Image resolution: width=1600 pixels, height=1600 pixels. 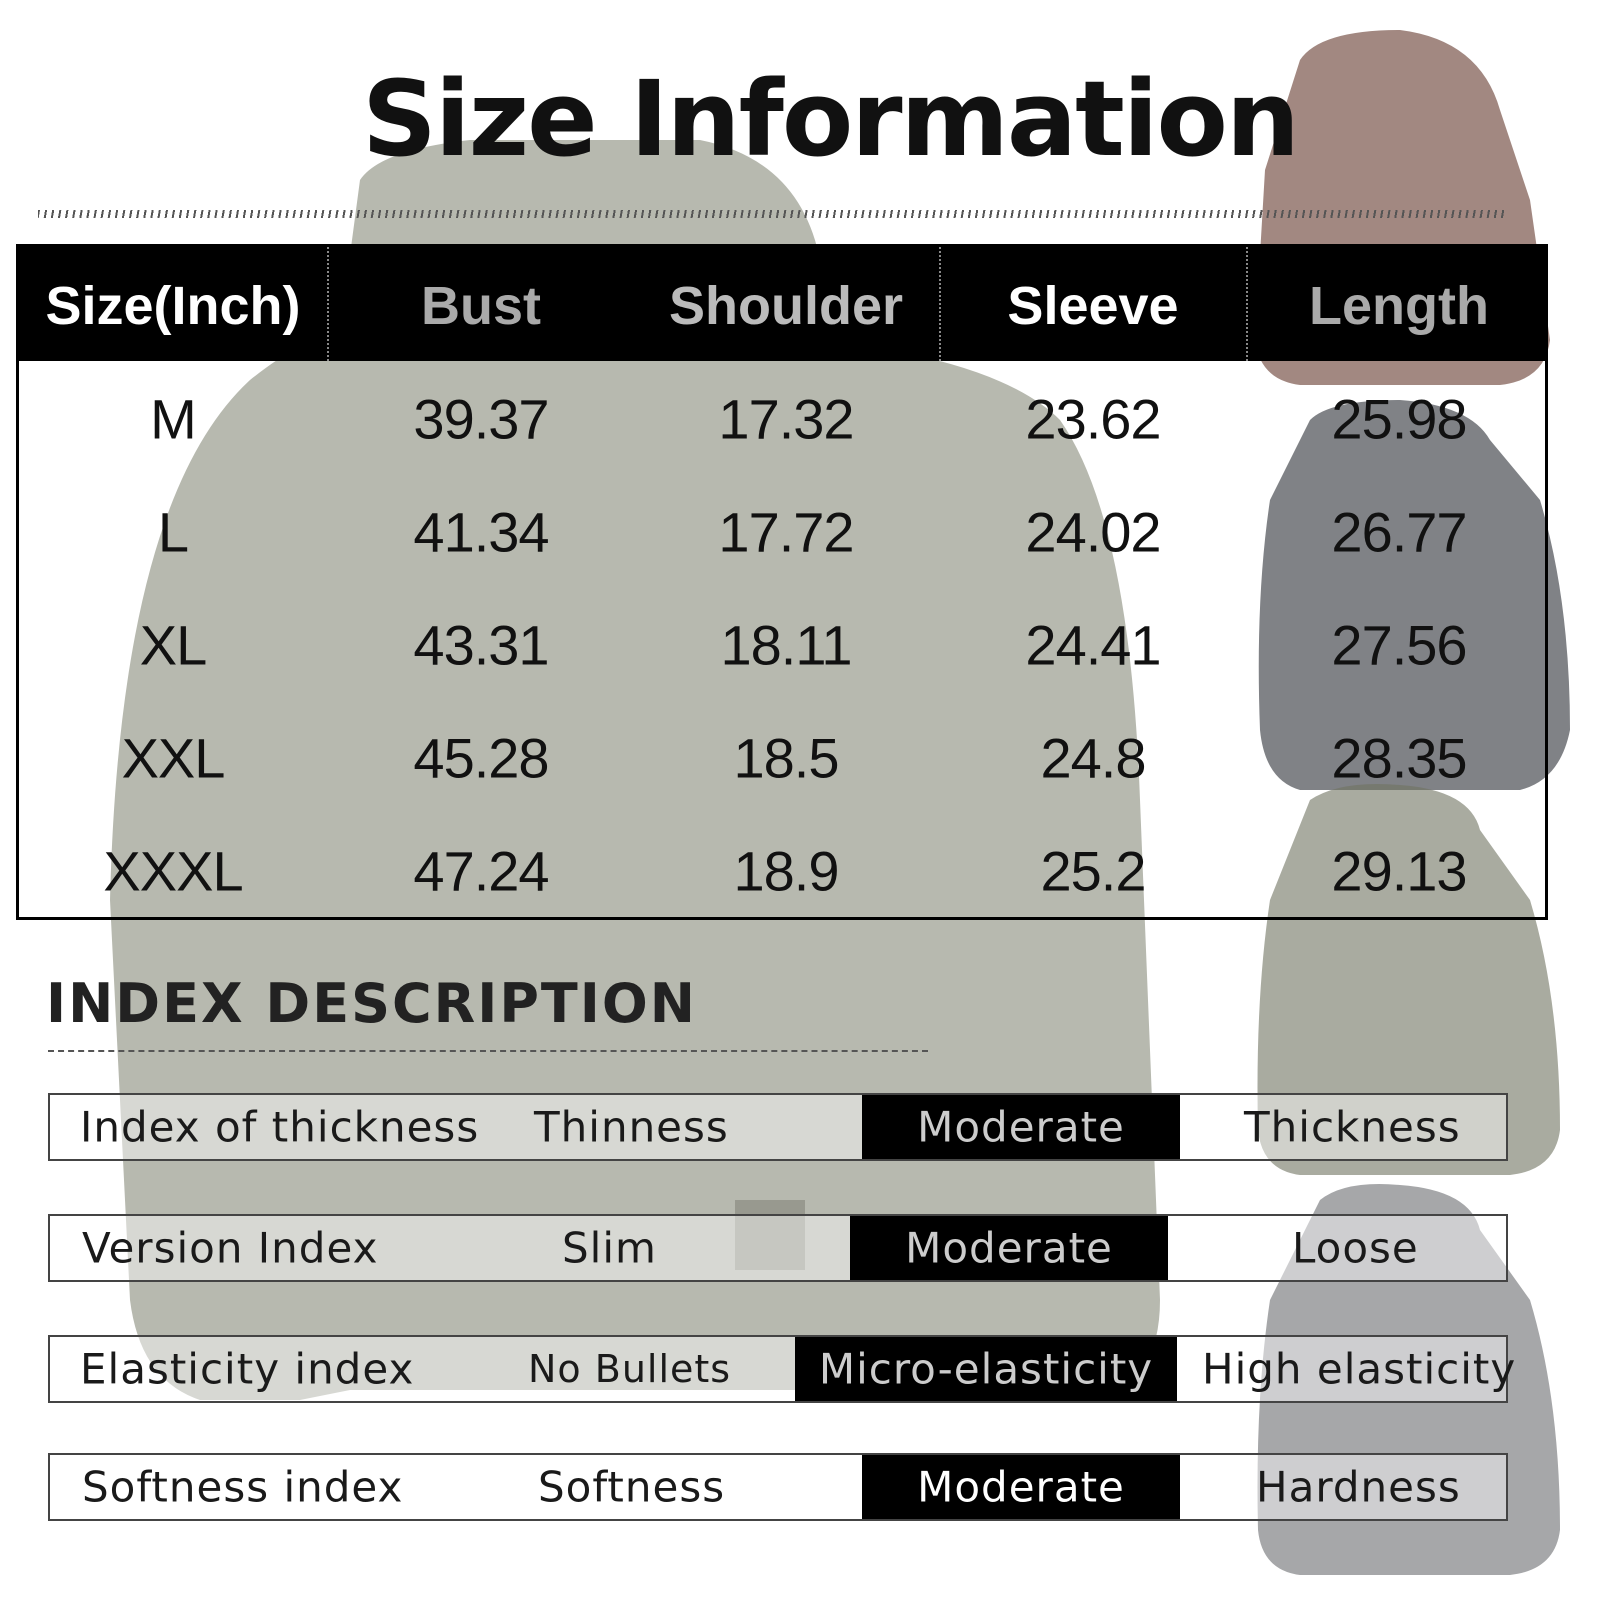 What do you see at coordinates (243, 1487) in the screenshot?
I see `index-label: Softness index` at bounding box center [243, 1487].